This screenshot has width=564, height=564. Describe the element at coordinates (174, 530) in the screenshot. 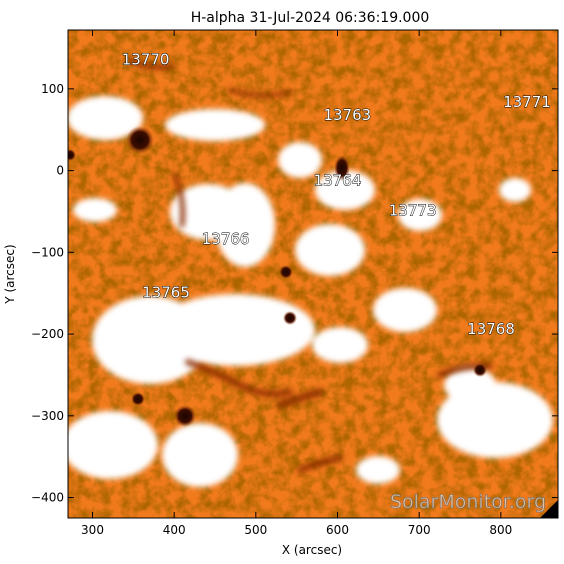

I see `x-tick-label: 400` at that location.